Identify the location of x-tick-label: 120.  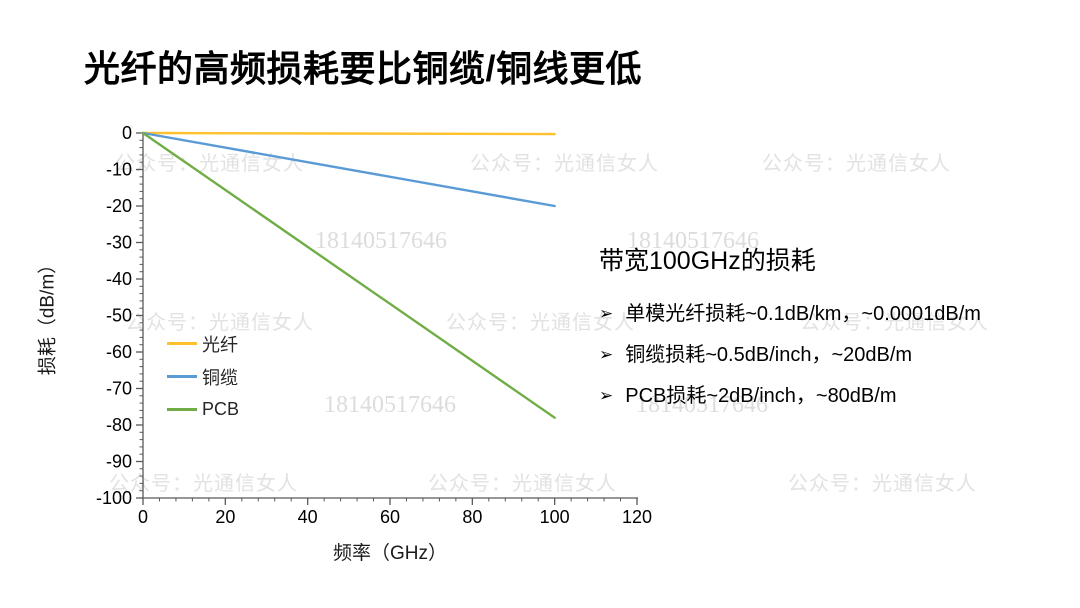
(637, 517).